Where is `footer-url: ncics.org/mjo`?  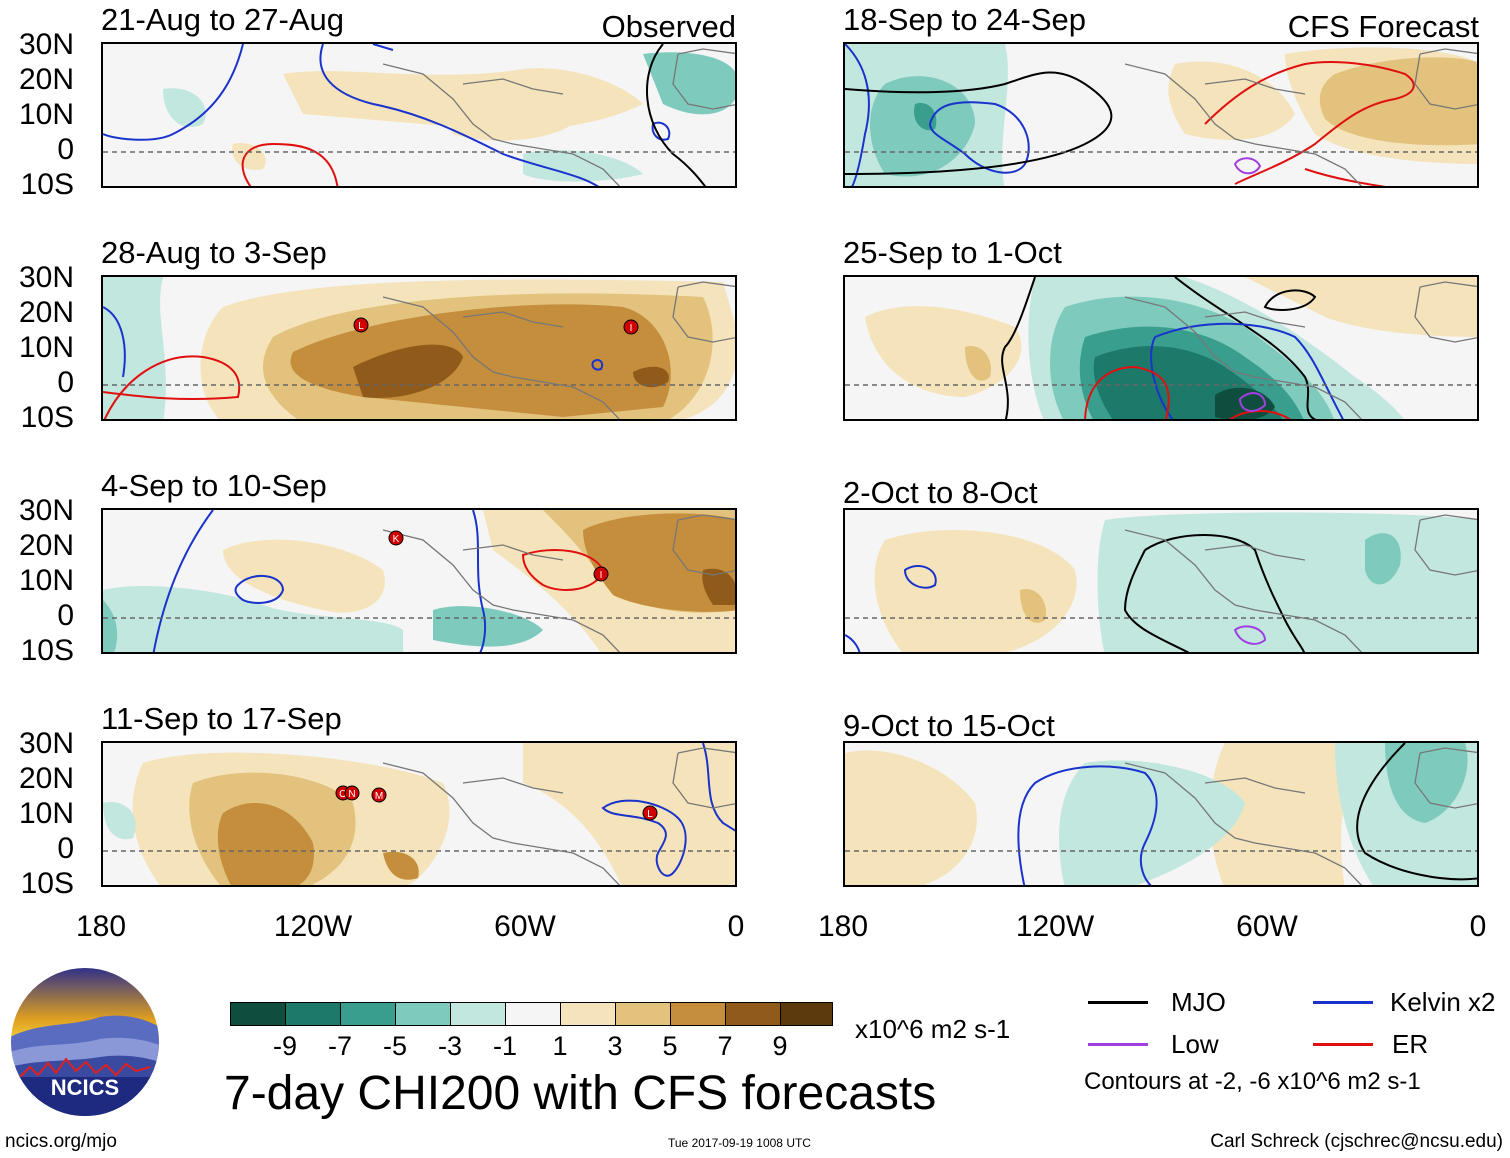 footer-url: ncics.org/mjo is located at coordinates (61, 1141).